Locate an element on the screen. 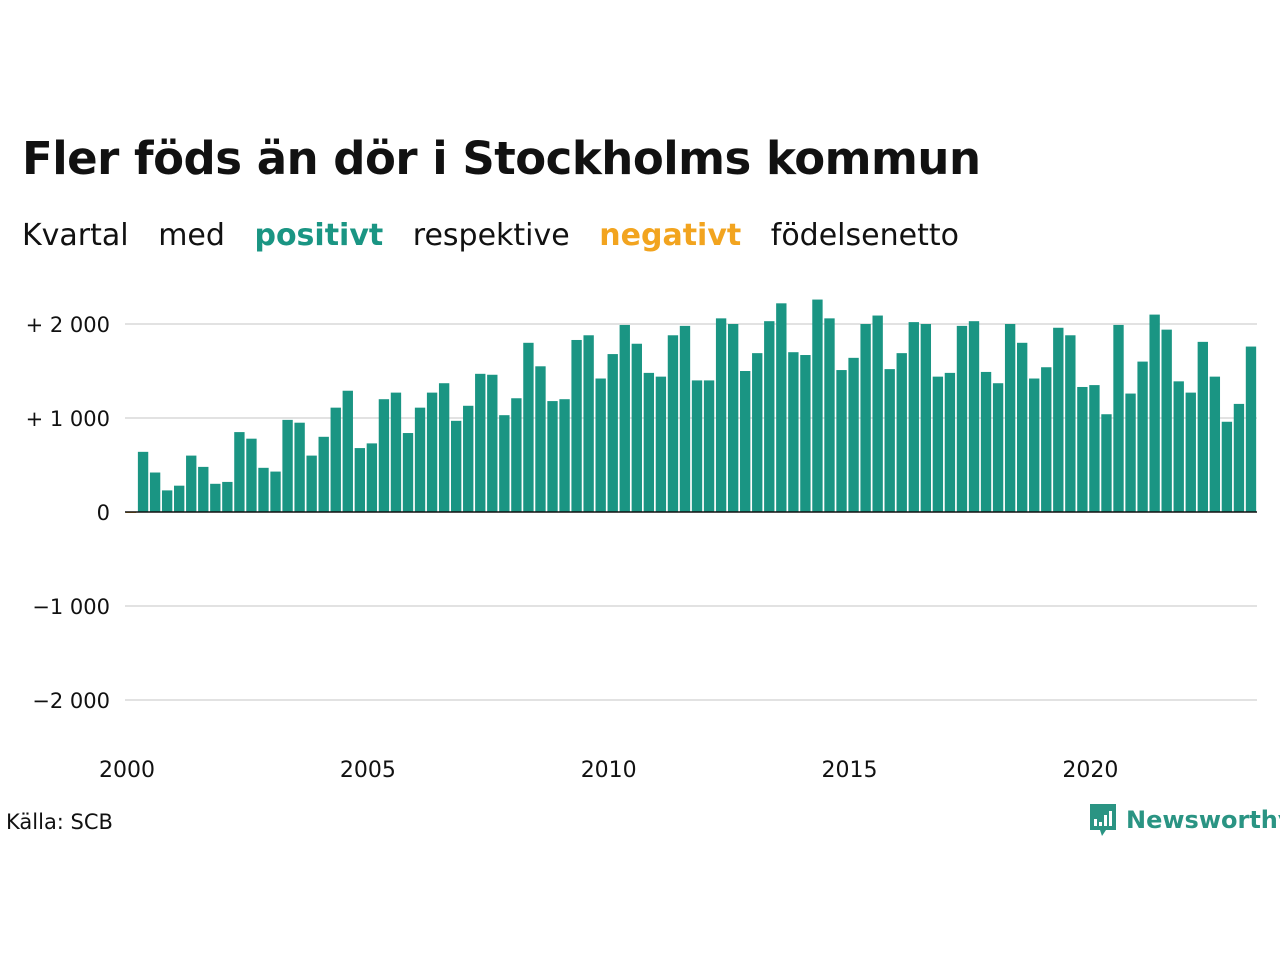 The image size is (1280, 960). x-tick-label: 2000 is located at coordinates (127, 770).